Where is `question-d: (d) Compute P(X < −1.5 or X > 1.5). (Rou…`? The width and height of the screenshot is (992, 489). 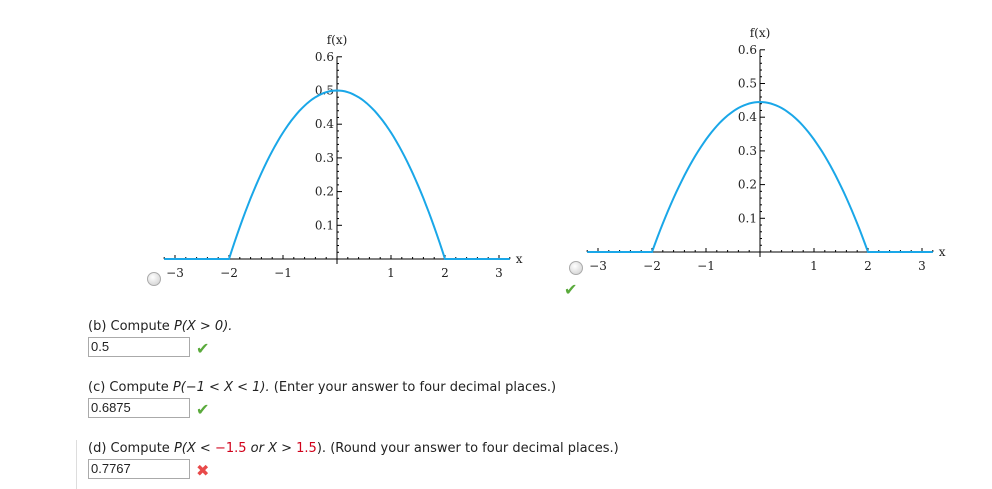 question-d: (d) Compute P(X < −1.5 or X > 1.5). (Rou… is located at coordinates (353, 448).